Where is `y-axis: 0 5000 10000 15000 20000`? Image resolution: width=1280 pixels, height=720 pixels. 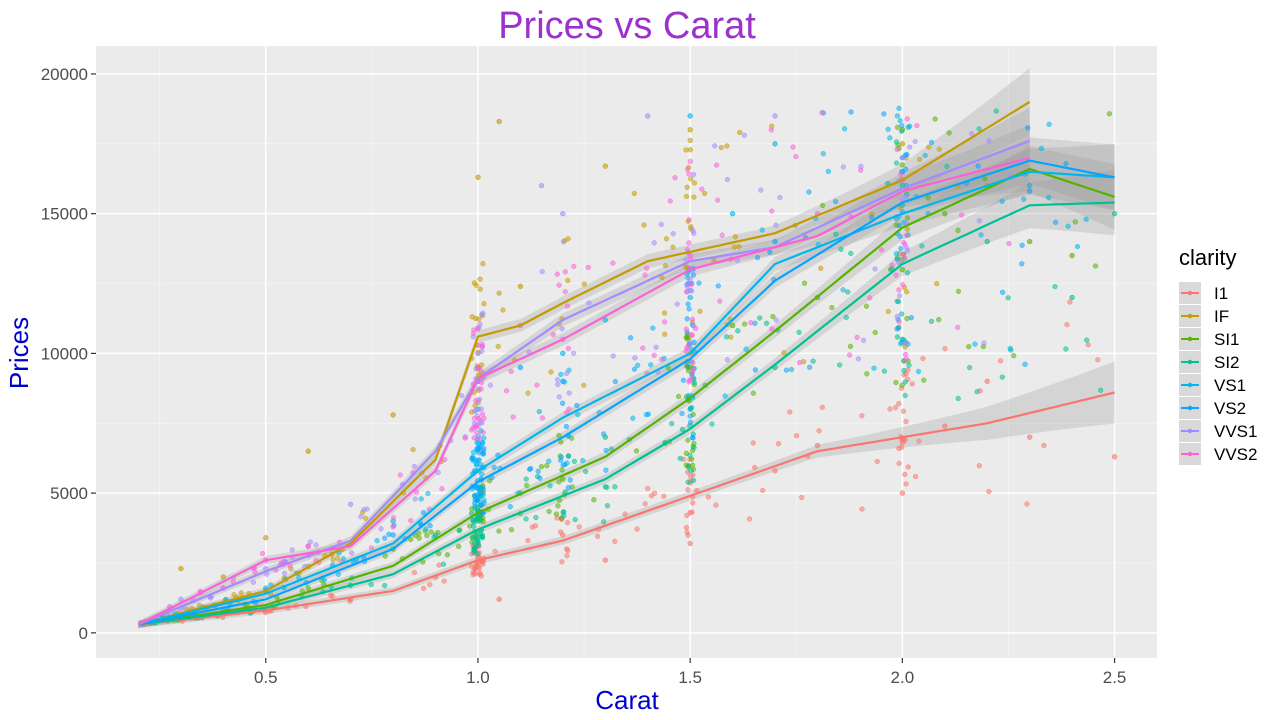
y-axis: 0 5000 10000 15000 20000 is located at coordinates (68, 354).